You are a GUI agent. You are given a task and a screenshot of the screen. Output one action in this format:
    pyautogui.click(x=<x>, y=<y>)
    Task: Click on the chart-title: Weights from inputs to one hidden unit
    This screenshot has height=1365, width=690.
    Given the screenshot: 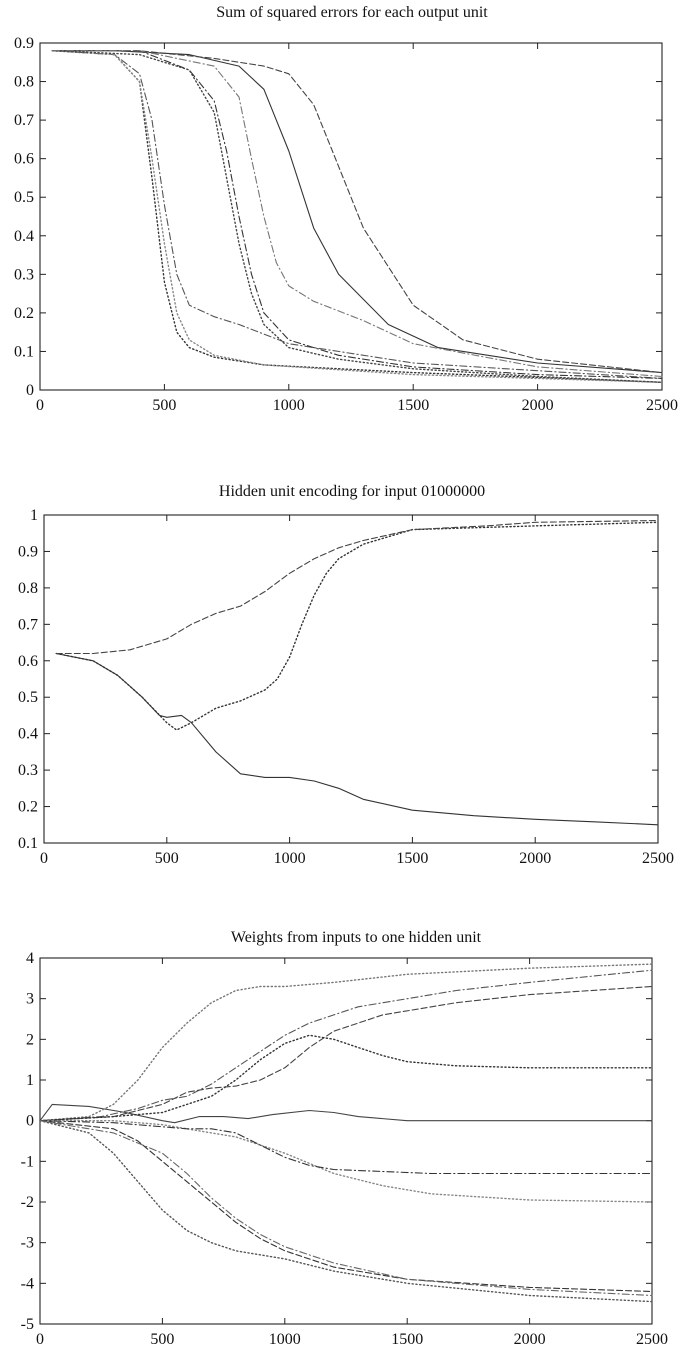 What is the action you would take?
    pyautogui.click(x=356, y=937)
    